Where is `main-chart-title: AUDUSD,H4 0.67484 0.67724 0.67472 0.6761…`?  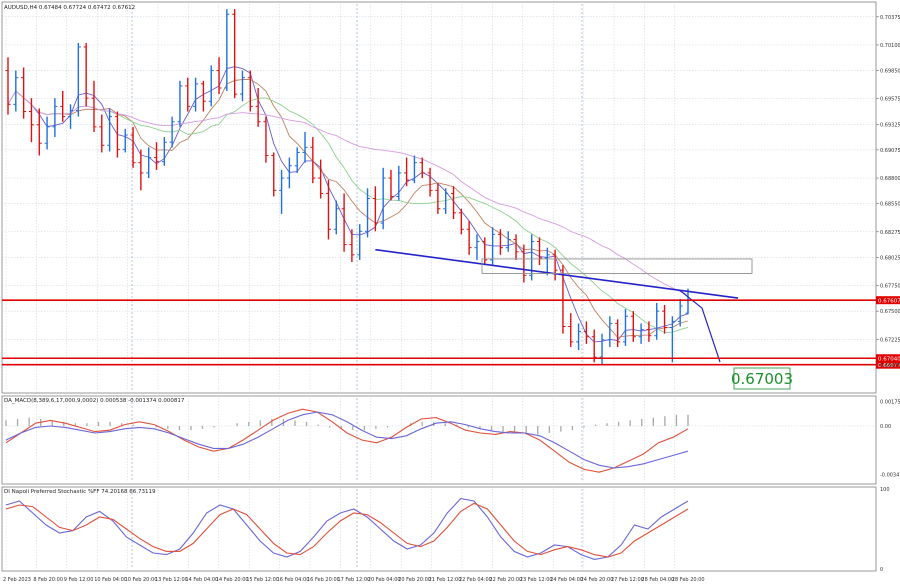 main-chart-title: AUDUSD,H4 0.67484 0.67724 0.67472 0.6761… is located at coordinates (69, 8).